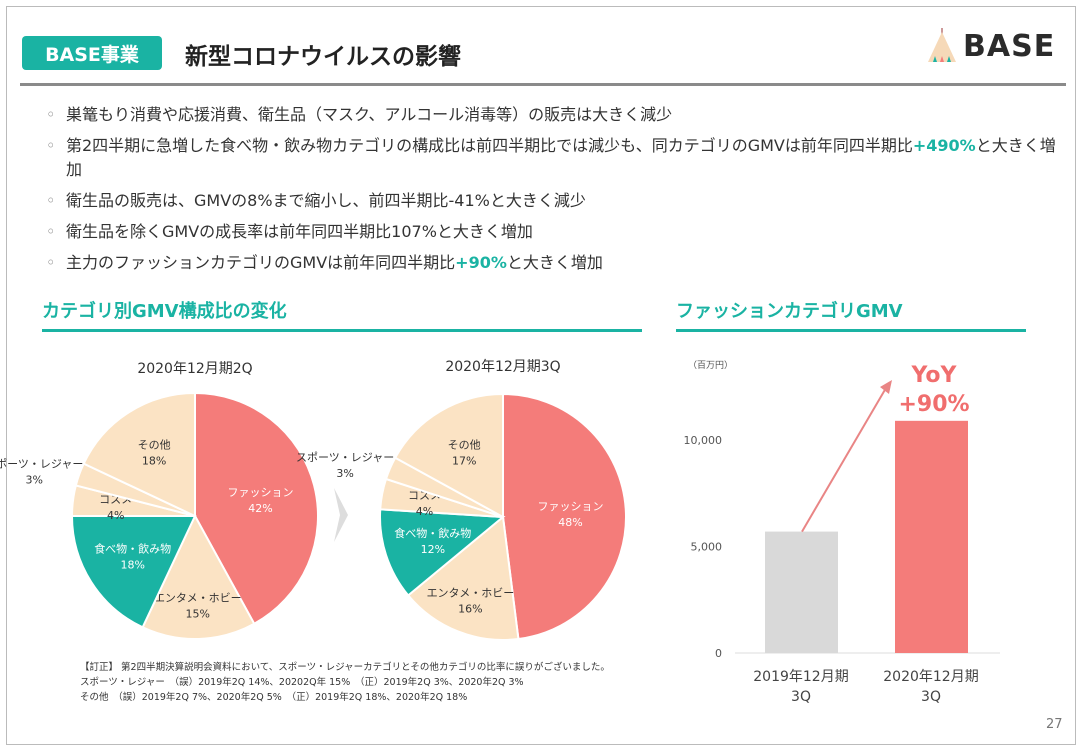 The width and height of the screenshot is (1082, 751). What do you see at coordinates (800, 677) in the screenshot?
I see `x-tick-label: 2019年12月期` at bounding box center [800, 677].